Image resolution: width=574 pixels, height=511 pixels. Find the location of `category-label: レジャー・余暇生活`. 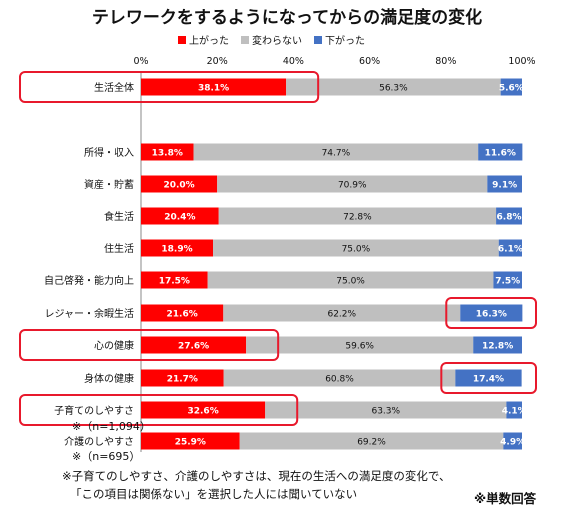

category-label: レジャー・余暇生活 is located at coordinates (90, 313).